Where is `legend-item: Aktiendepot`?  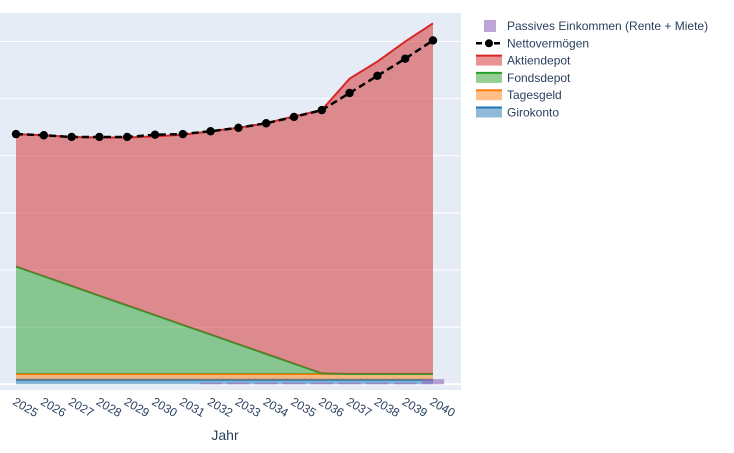 legend-item: Aktiendepot is located at coordinates (523, 61).